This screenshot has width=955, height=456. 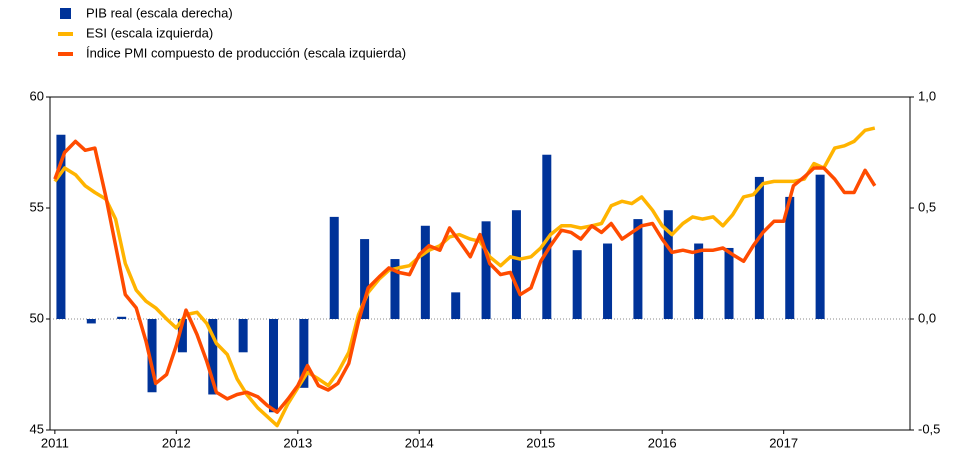 What do you see at coordinates (55, 442) in the screenshot?
I see `x-tick-label: 2011` at bounding box center [55, 442].